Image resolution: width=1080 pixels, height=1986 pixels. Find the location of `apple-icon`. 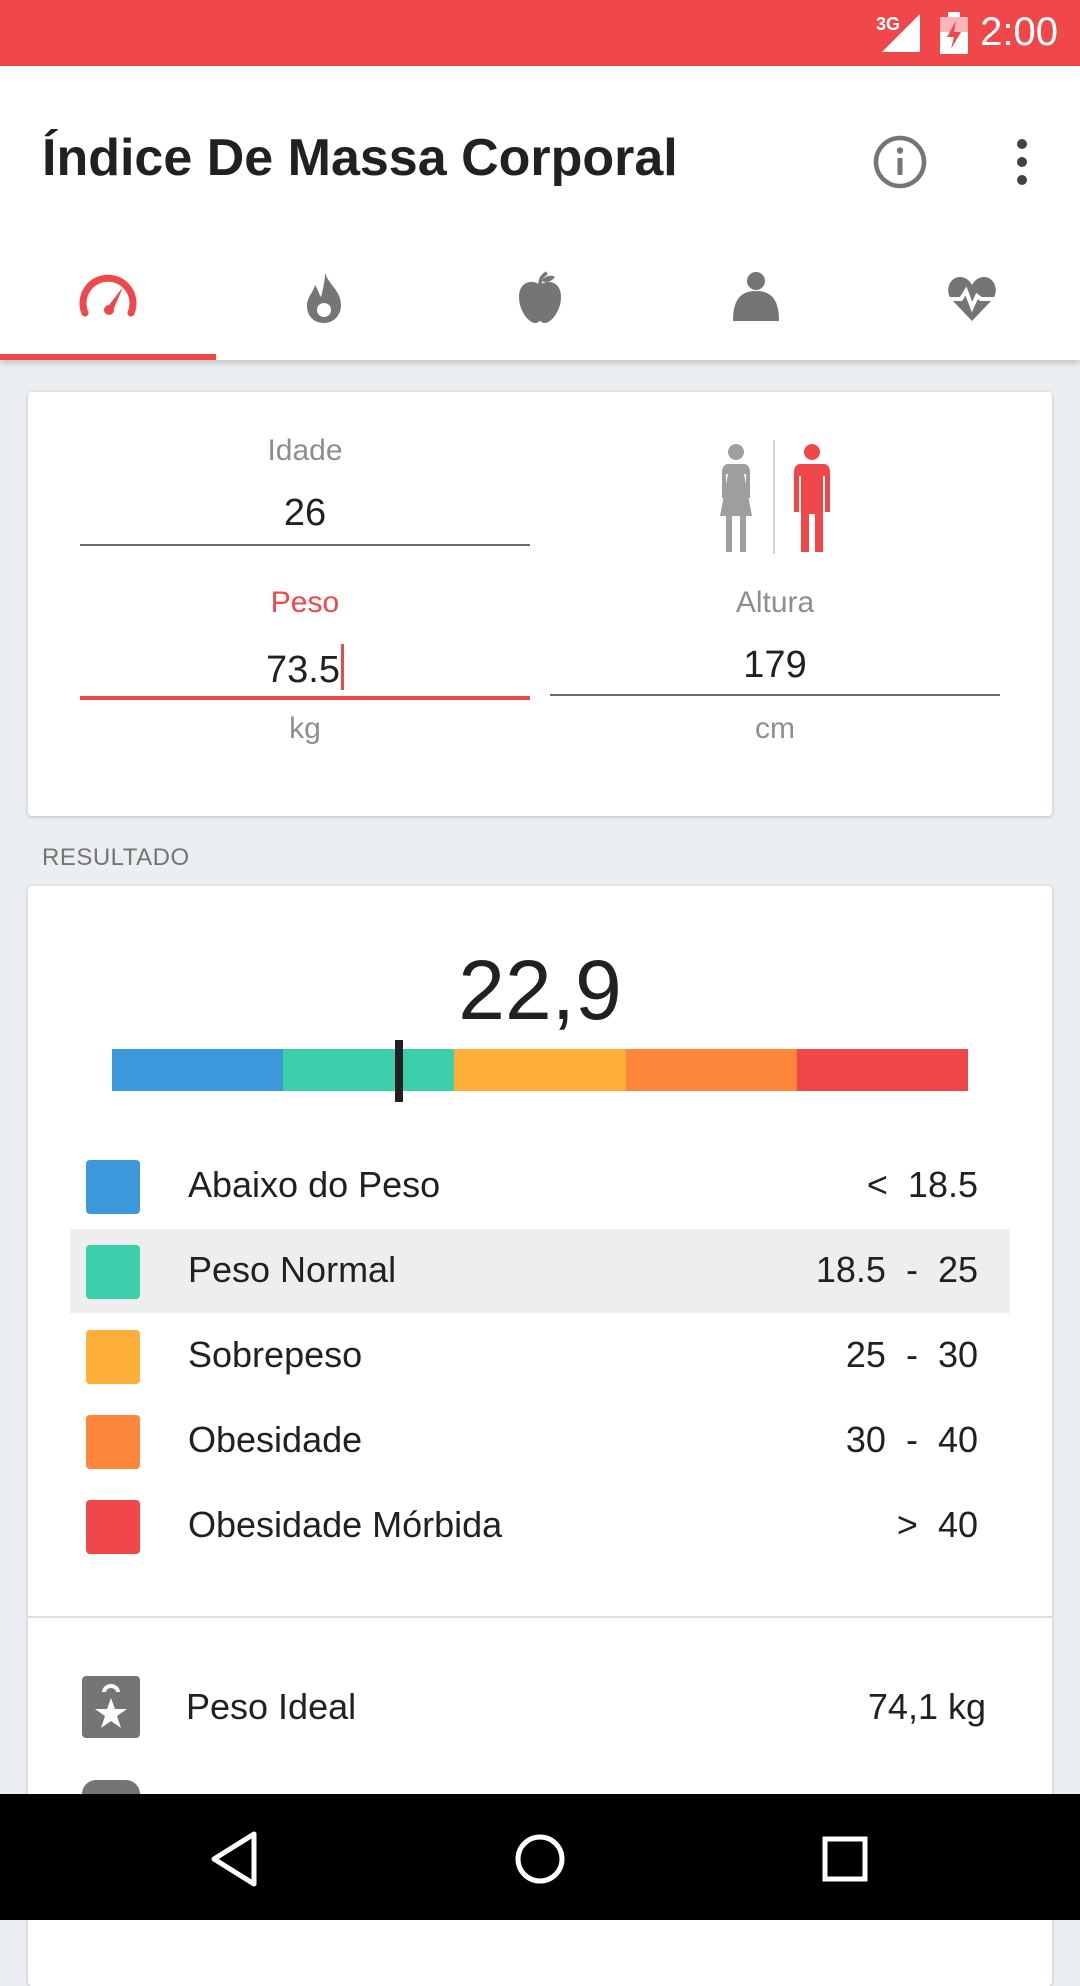

apple-icon is located at coordinates (540, 297).